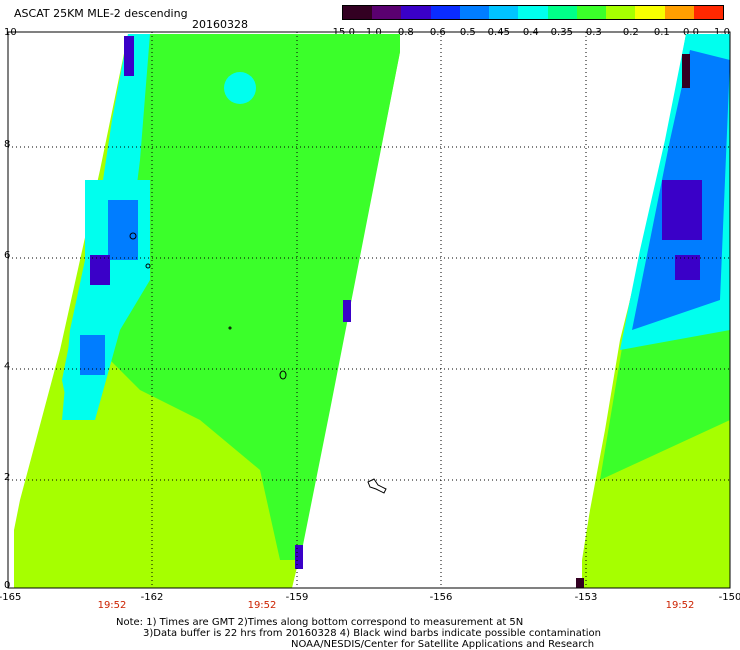  I want to click on chart-date: 20160328, so click(220, 24).